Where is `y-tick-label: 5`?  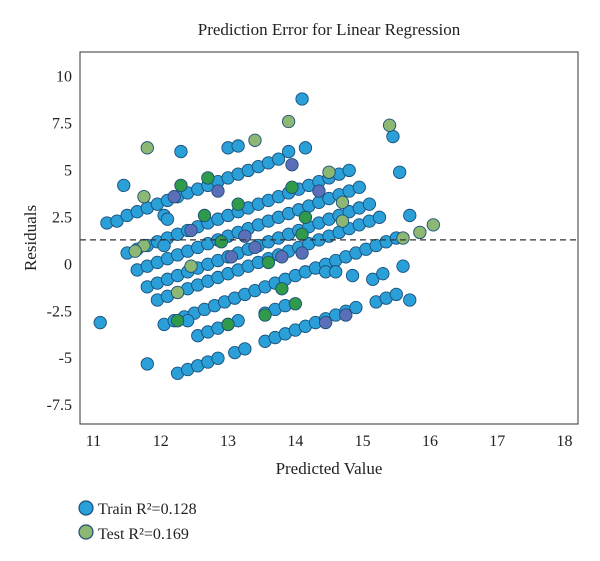
y-tick-label: 5 is located at coordinates (68, 170).